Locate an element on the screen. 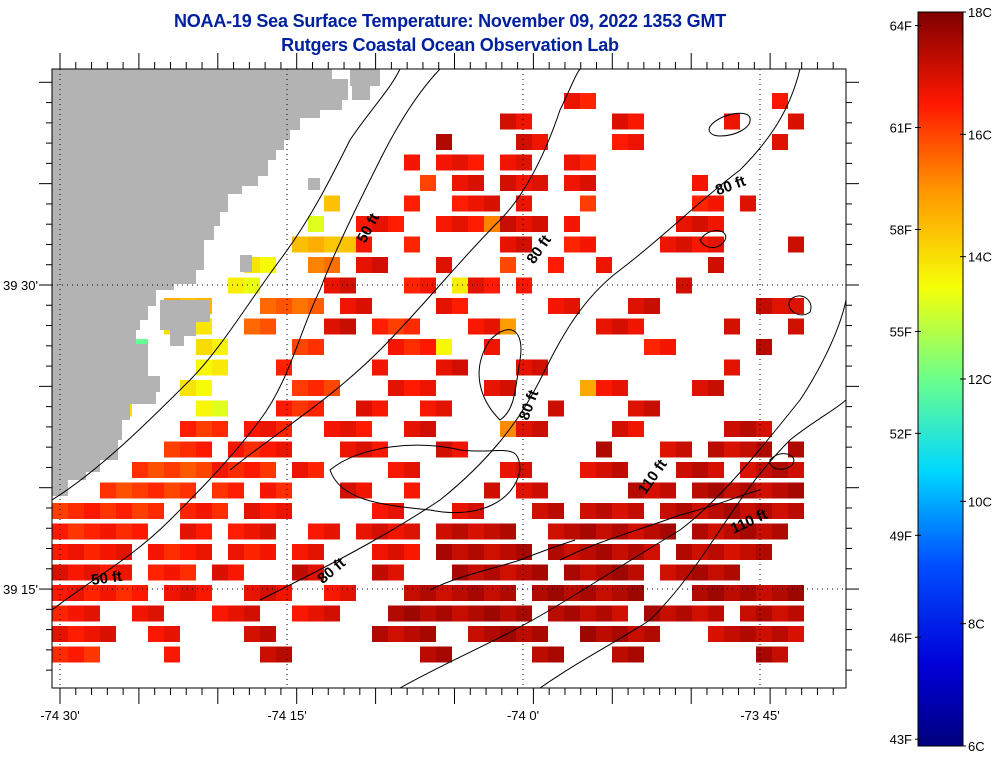  colorbar-gradient is located at coordinates (940, 379).